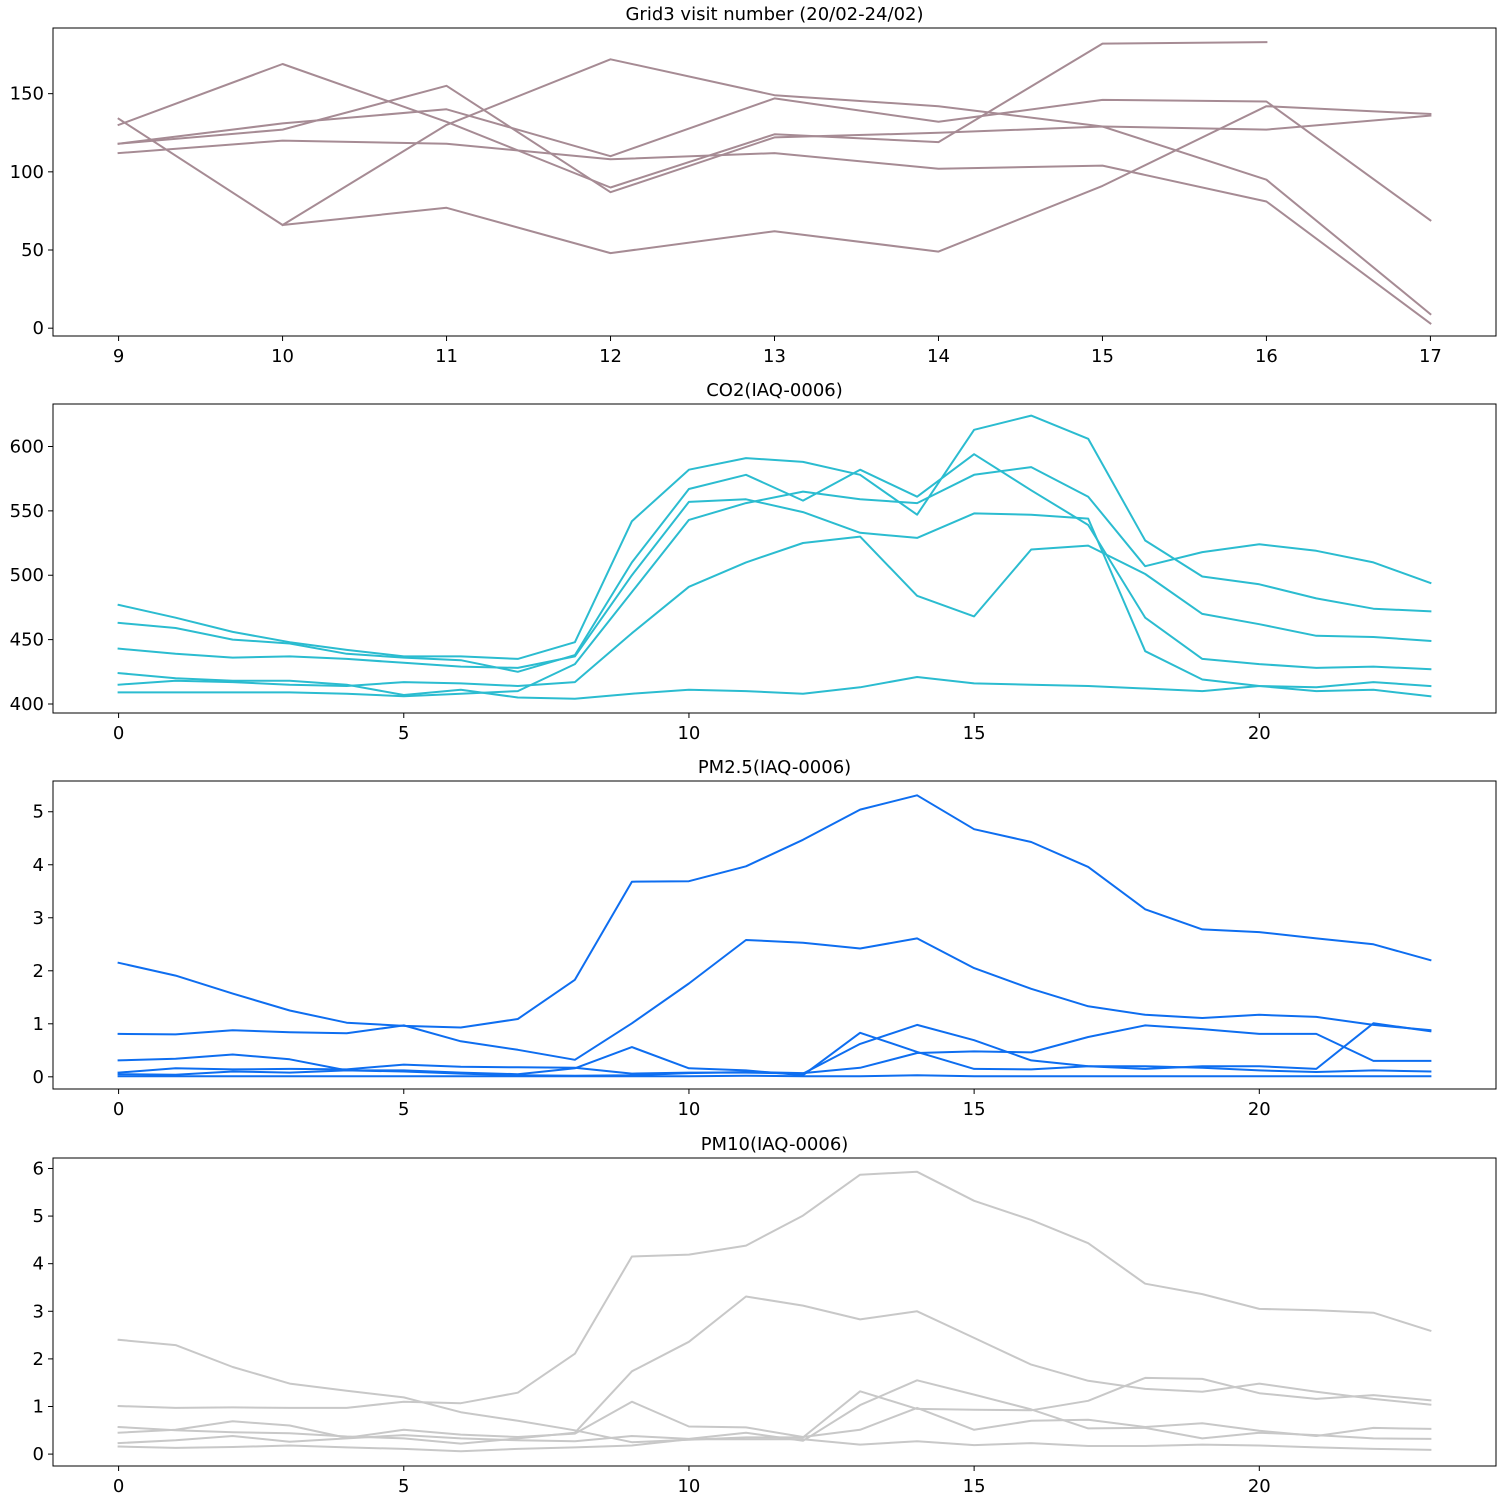 Image resolution: width=1500 pixels, height=1500 pixels. What do you see at coordinates (27, 575) in the screenshot?
I see `y-tick-label: 500` at bounding box center [27, 575].